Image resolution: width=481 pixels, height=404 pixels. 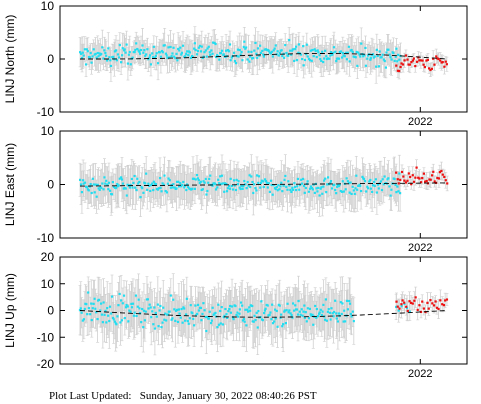 What do you see at coordinates (420, 122) in the screenshot?
I see `x-tick-label: 2022` at bounding box center [420, 122].